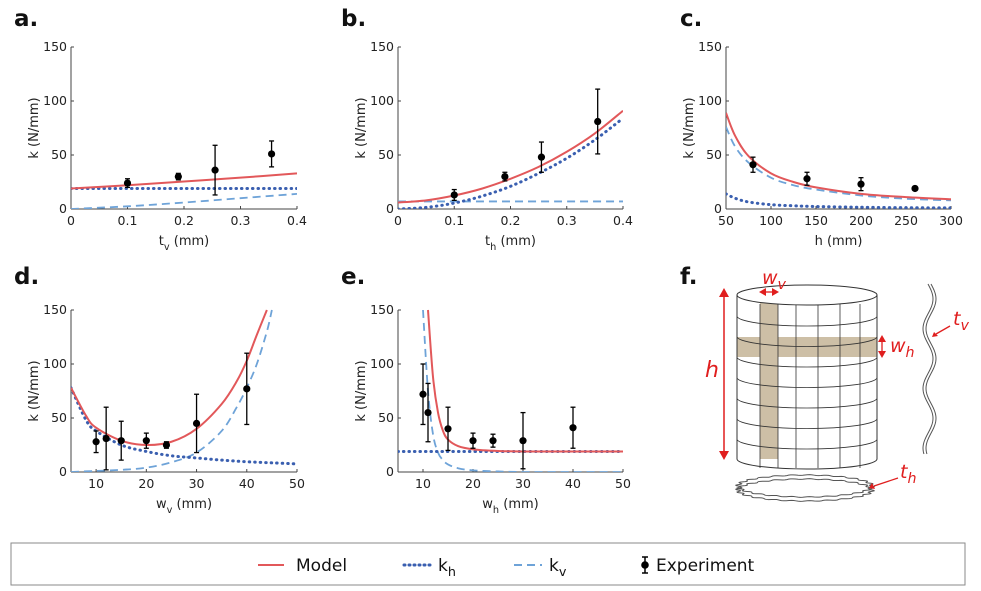 This screenshot has height=591, width=981. What do you see at coordinates (906, 220) in the screenshot?
I see `x-tick-label: 250` at bounding box center [906, 220].